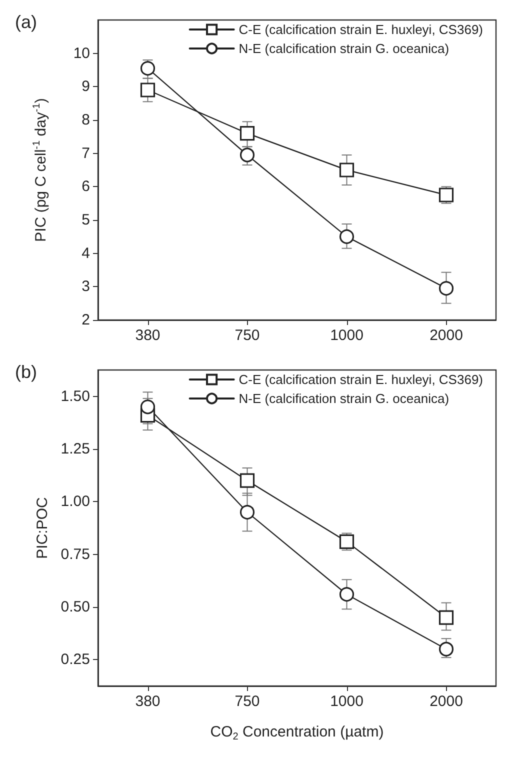  Describe the element at coordinates (42, 528) in the screenshot. I see `y-axis-title: PIC:POC` at that location.